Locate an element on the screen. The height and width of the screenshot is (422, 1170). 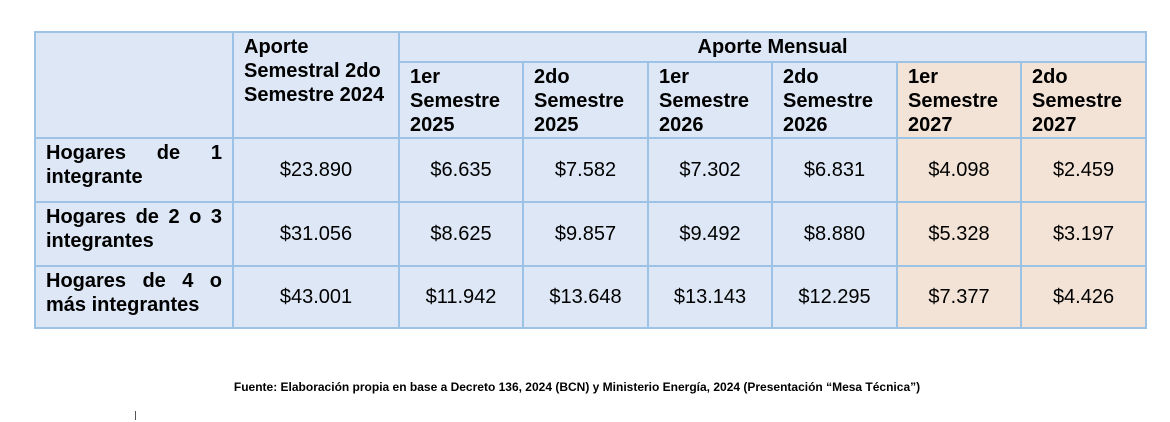
header-aporte-mensual: Aporte Mensual is located at coordinates (772, 47).